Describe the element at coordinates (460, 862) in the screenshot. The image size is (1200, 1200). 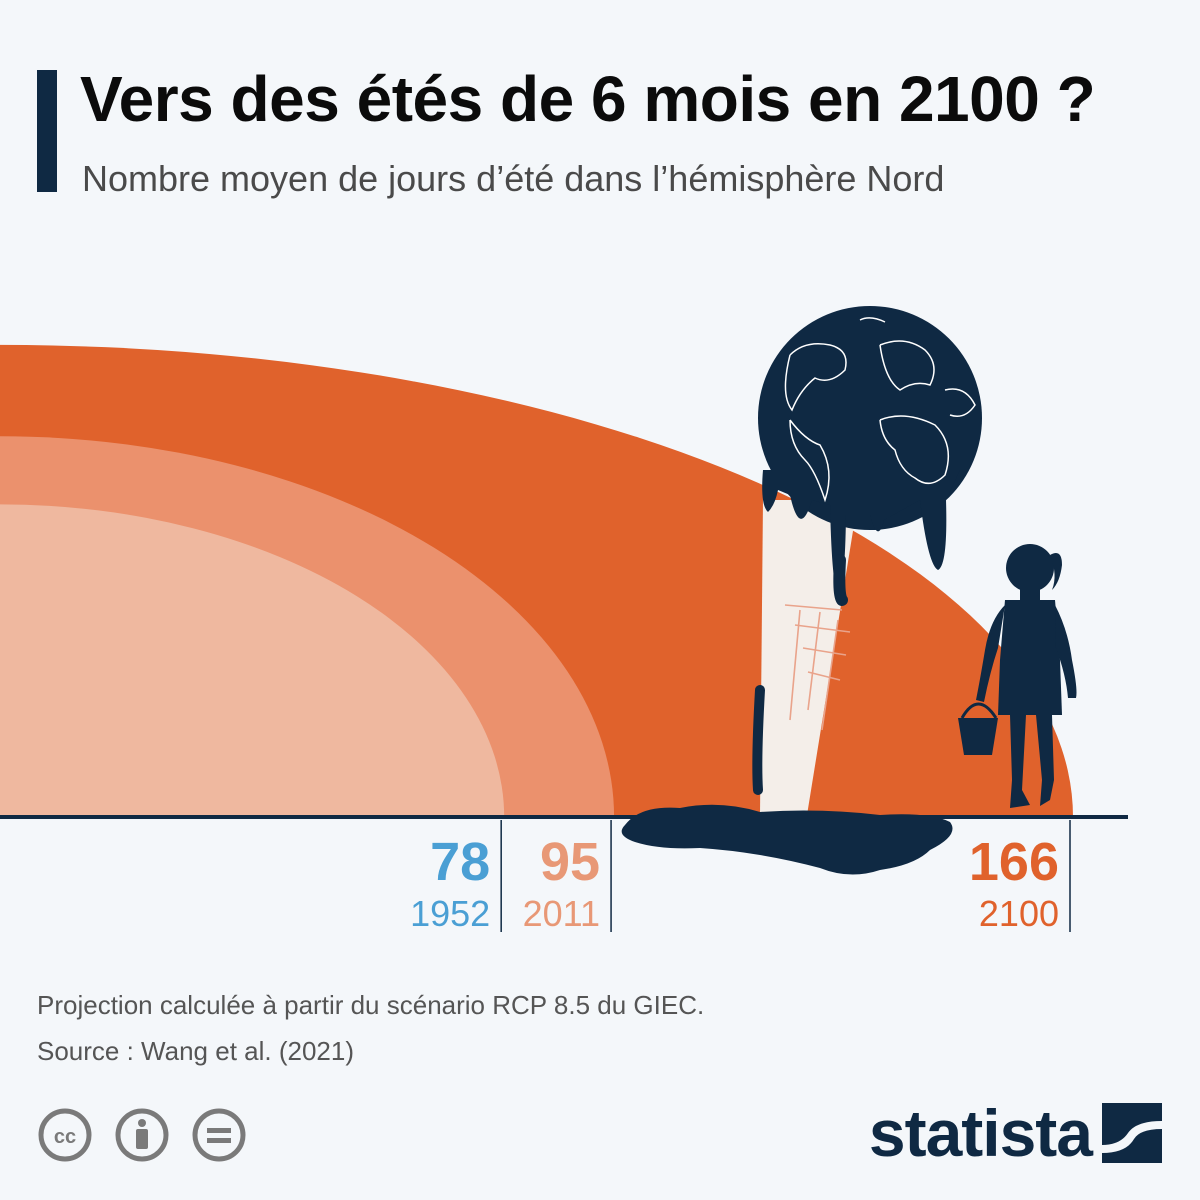
I see `value-label-1952: 78` at that location.